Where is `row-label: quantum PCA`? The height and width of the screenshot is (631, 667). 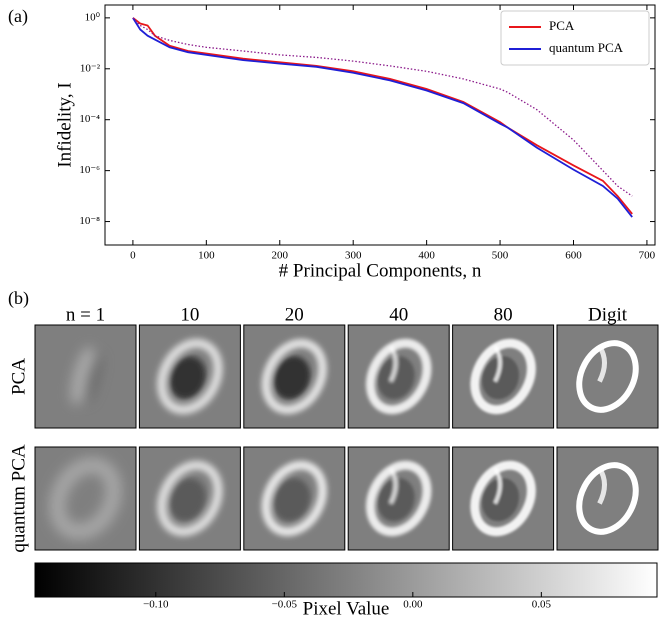 row-label: quantum PCA is located at coordinates (18, 498).